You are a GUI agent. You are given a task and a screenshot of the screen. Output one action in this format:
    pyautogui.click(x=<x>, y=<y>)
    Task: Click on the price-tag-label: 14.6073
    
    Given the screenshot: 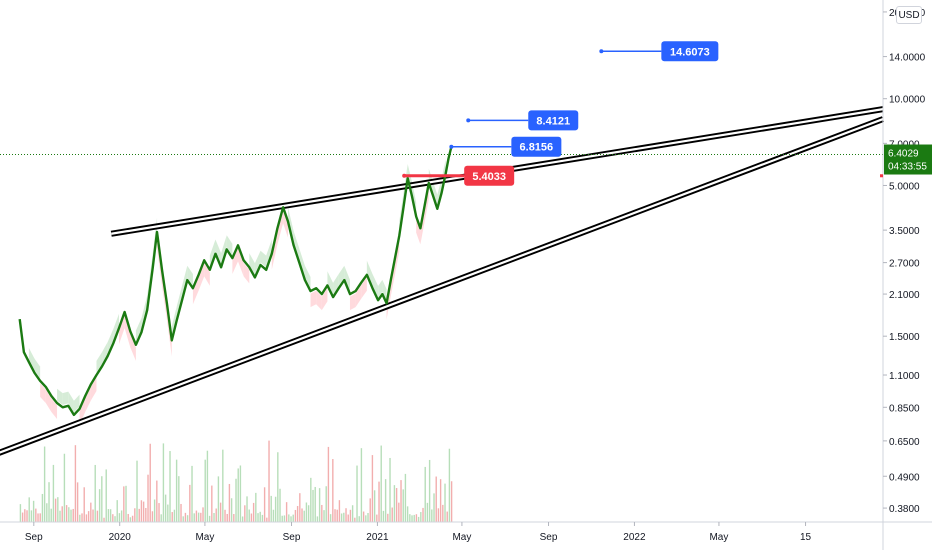 What is the action you would take?
    pyautogui.click(x=690, y=52)
    